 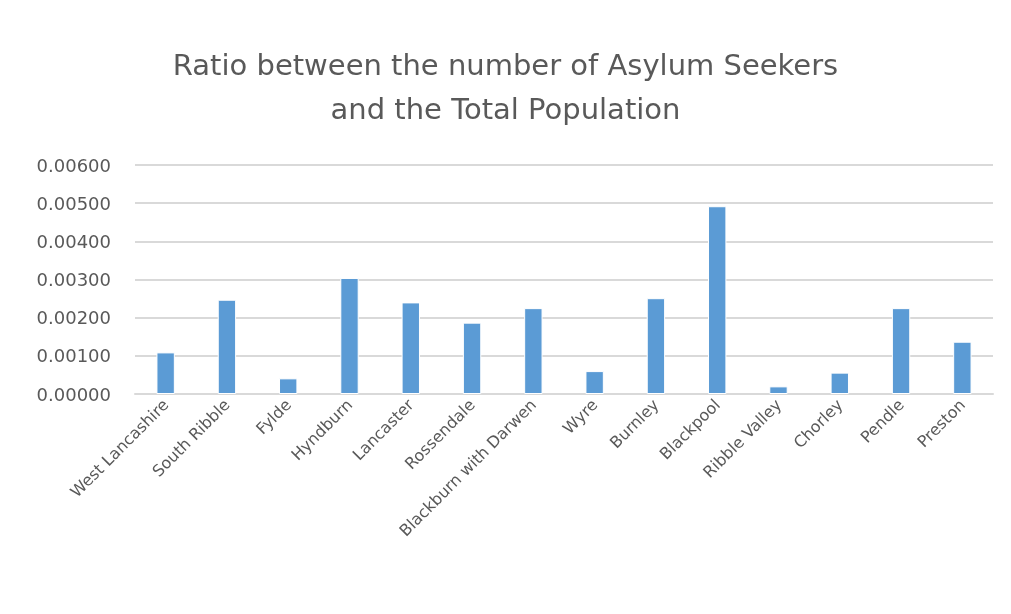 I want to click on y-tick-label: 0.00500, so click(x=73, y=203).